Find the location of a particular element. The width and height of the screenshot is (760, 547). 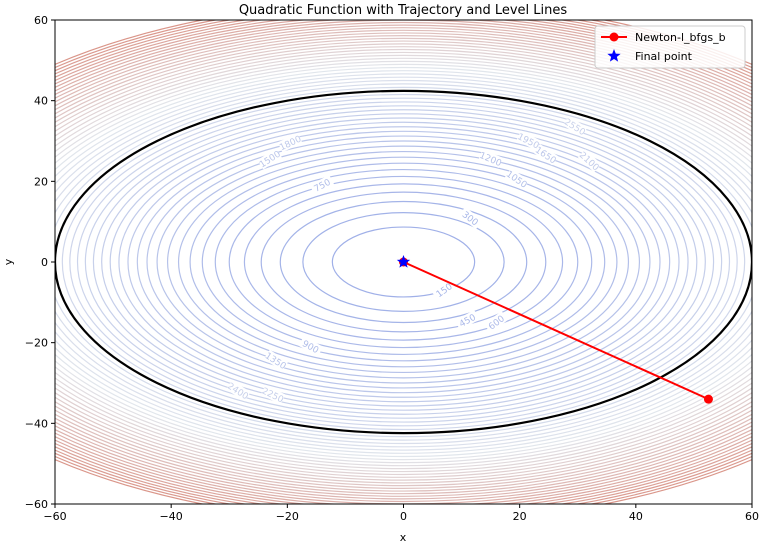

trajectory-line is located at coordinates (556, 331).